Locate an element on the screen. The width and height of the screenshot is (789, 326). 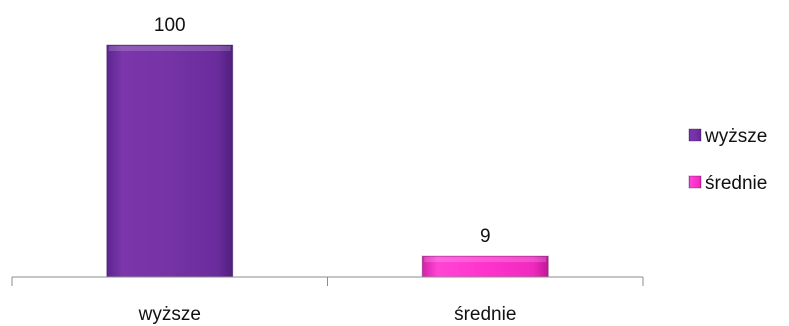
x-tick-label-1: wyższe is located at coordinates (169, 314).